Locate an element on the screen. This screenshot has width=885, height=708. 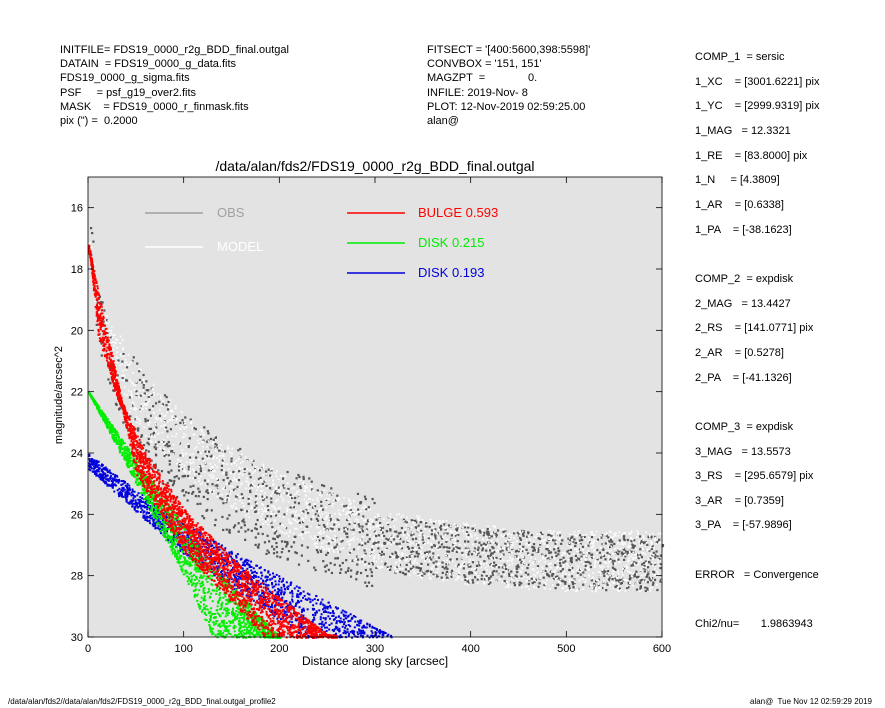
param-comp2: COMP_2 = expdisk is located at coordinates (744, 278).